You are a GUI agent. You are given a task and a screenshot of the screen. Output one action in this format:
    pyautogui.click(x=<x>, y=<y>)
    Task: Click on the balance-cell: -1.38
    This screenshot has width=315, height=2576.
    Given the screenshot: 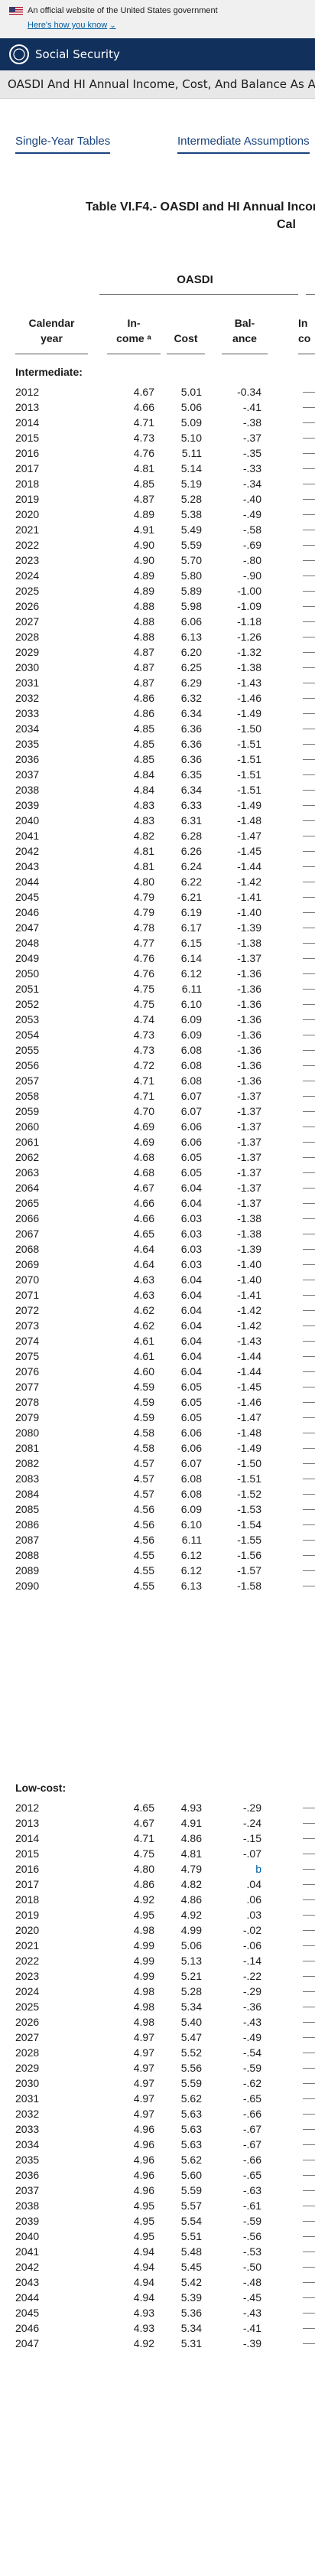 What is the action you would take?
    pyautogui.click(x=249, y=1234)
    